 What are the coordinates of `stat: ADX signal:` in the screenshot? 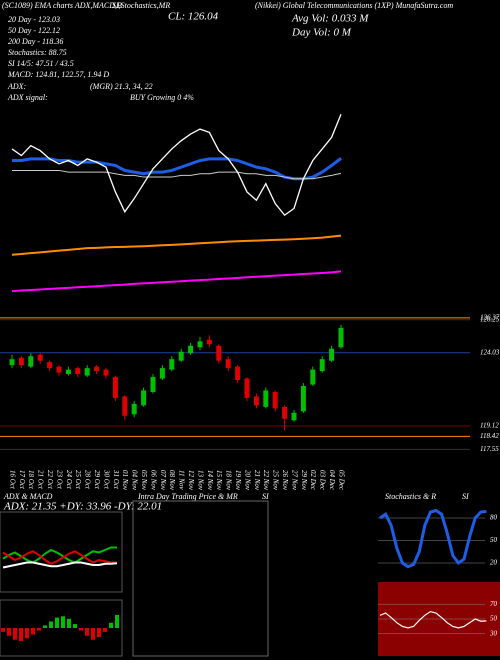 It's located at (27, 97).